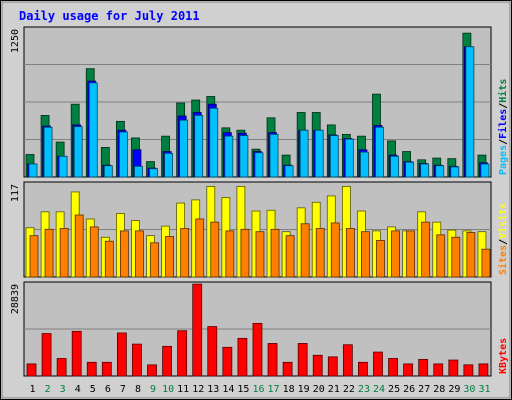 This screenshot has width=512, height=400. I want to click on x-tick-label: 12, so click(198, 389).